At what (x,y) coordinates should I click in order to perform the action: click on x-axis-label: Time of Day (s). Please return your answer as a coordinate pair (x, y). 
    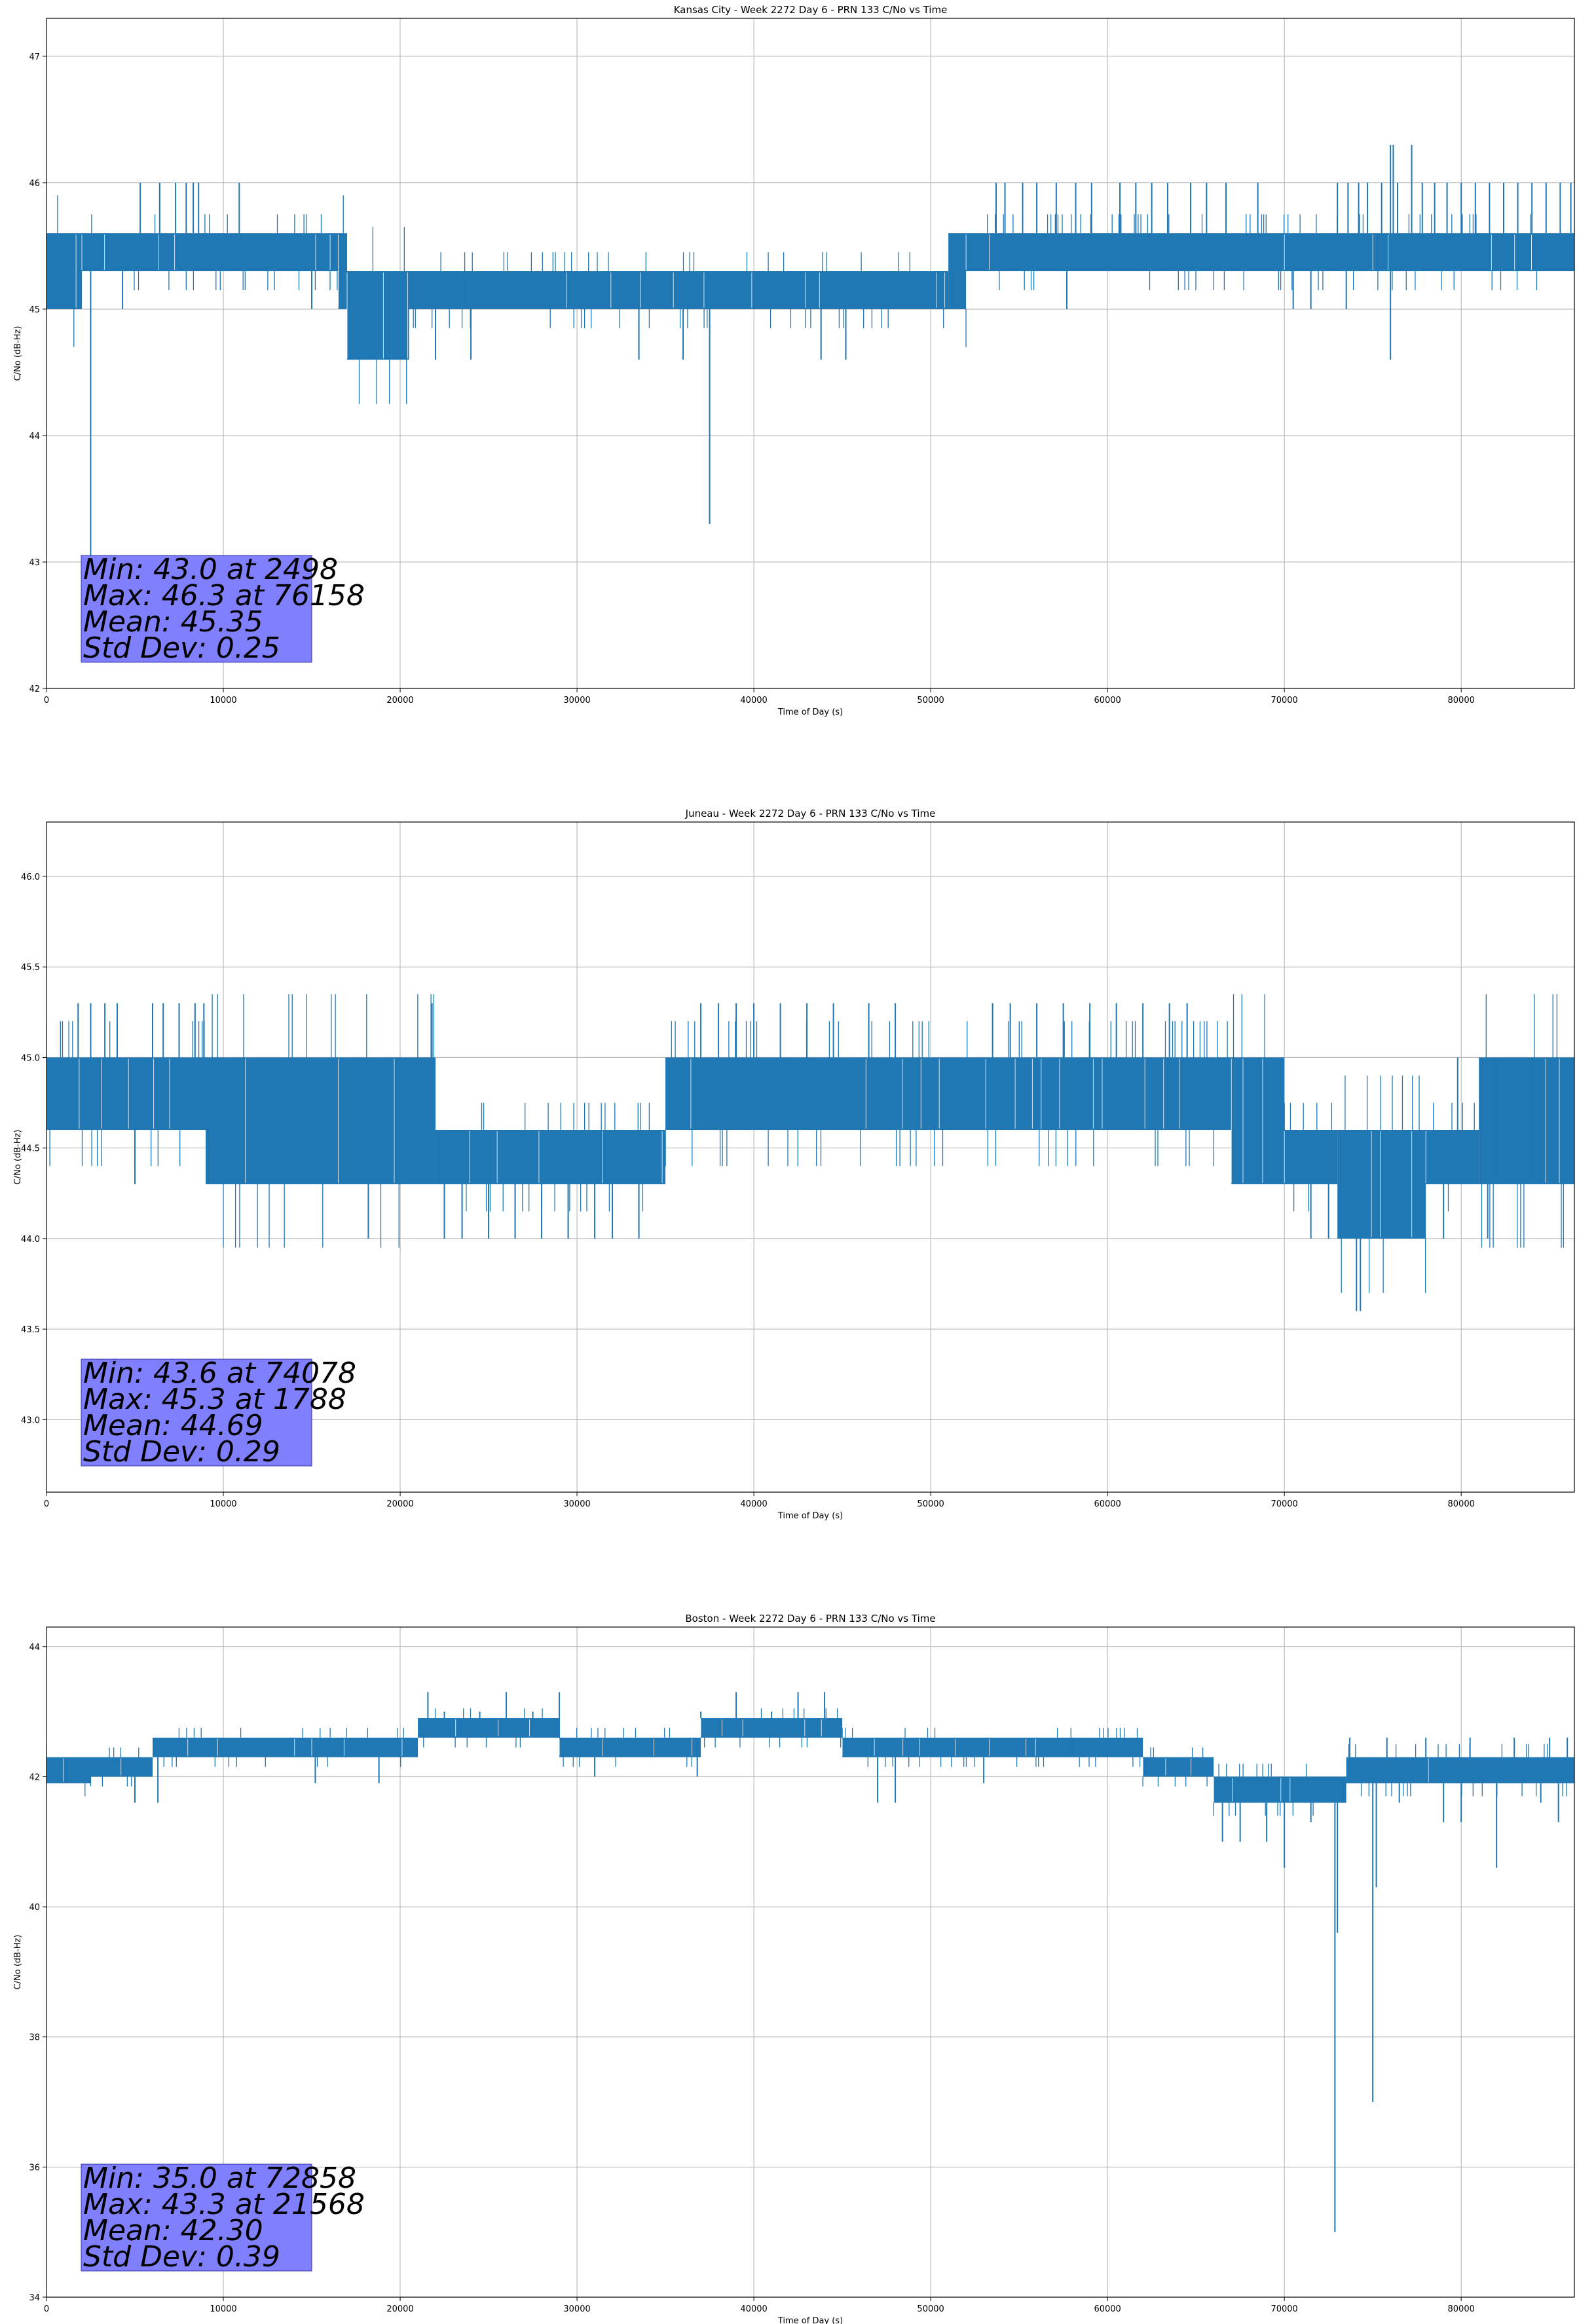
    Looking at the image, I should click on (810, 712).